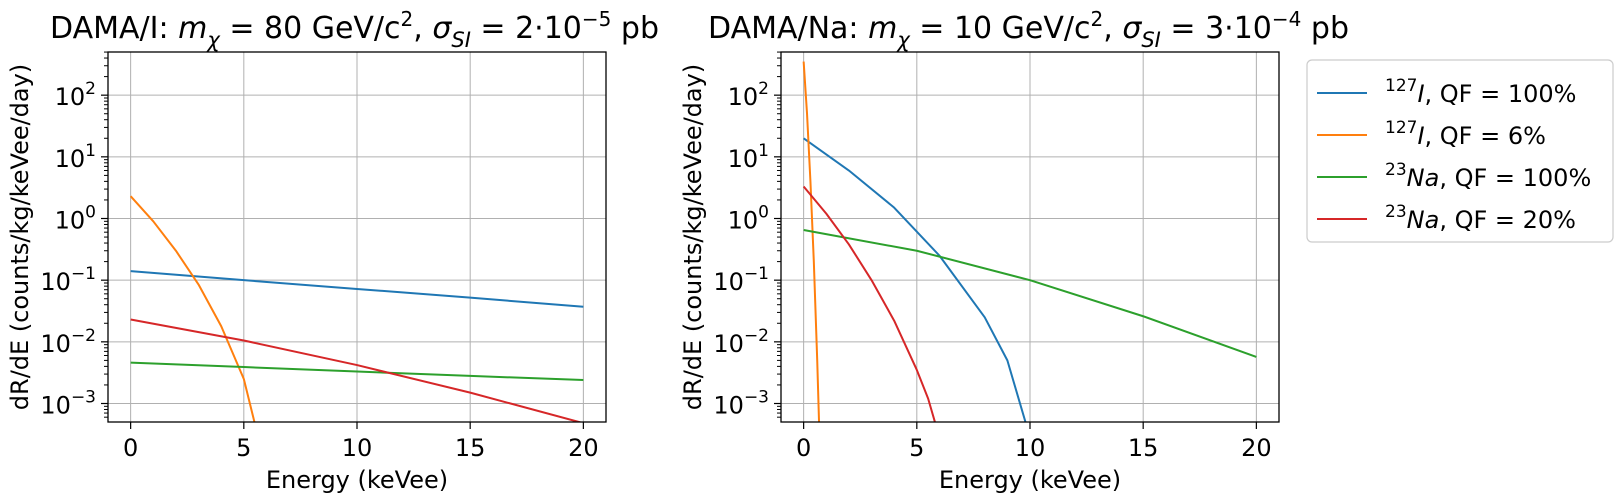 The height and width of the screenshot is (494, 1620). Describe the element at coordinates (748, 219) in the screenshot. I see `chart-2-y-tick-label: 10⁰` at that location.